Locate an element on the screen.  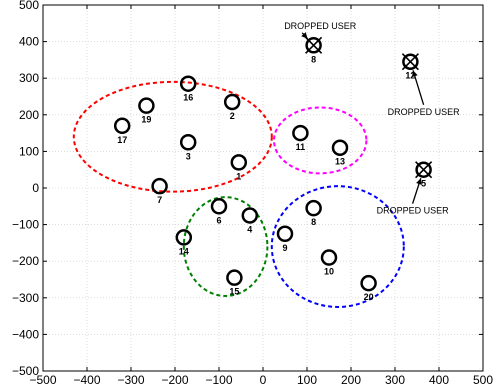
x-tick-label: 300 is located at coordinates (395, 380).